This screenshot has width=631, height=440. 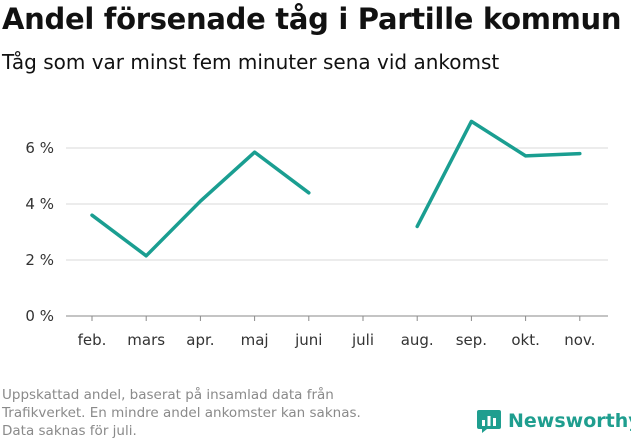 I want to click on x-tick-label: juli, so click(x=362, y=340).